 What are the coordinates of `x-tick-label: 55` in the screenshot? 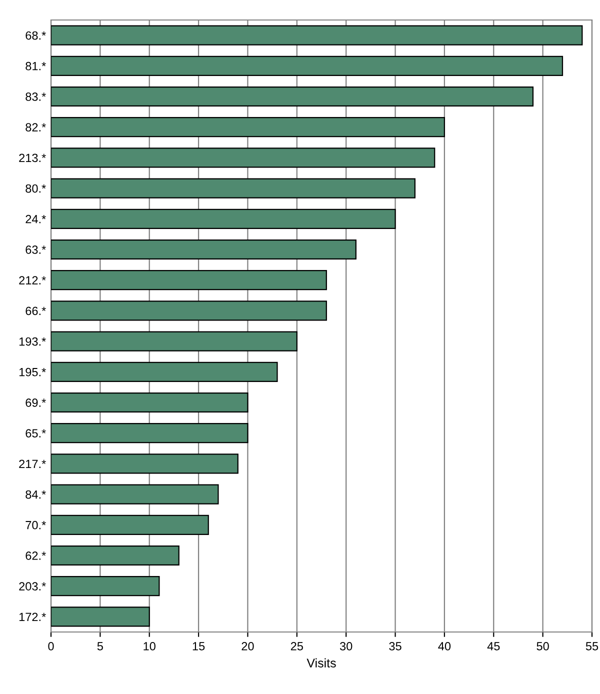 It's located at (592, 646).